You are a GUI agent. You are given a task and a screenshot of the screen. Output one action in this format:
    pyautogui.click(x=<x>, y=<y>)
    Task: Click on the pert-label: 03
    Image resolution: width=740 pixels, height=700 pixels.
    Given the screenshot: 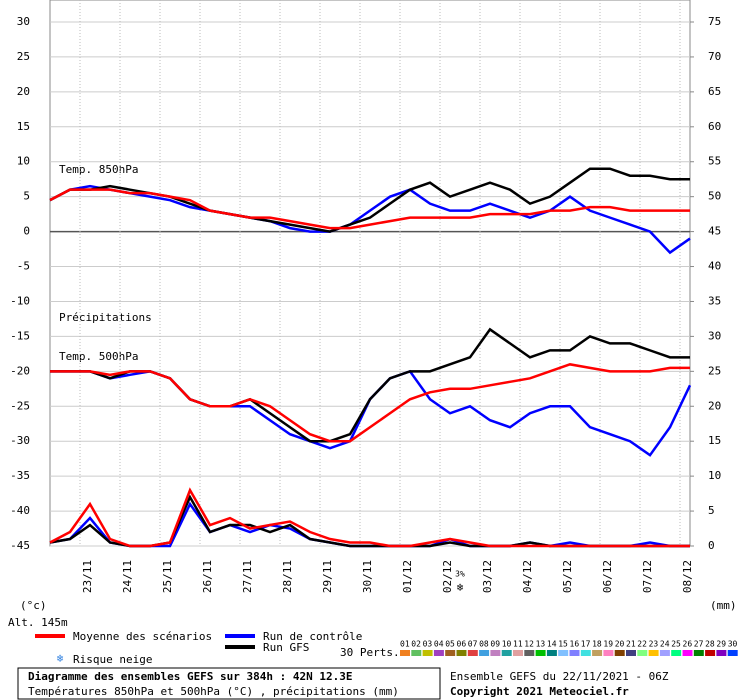 What is the action you would take?
    pyautogui.click(x=428, y=644)
    